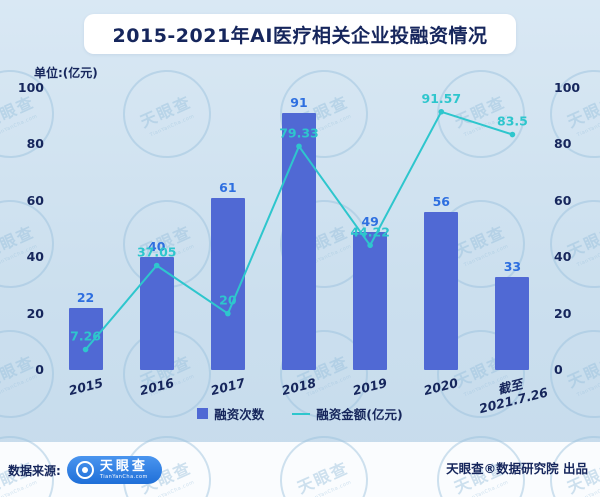 This screenshot has width=600, height=497. What do you see at coordinates (299, 387) in the screenshot?
I see `x-axis-label: 2018` at bounding box center [299, 387].